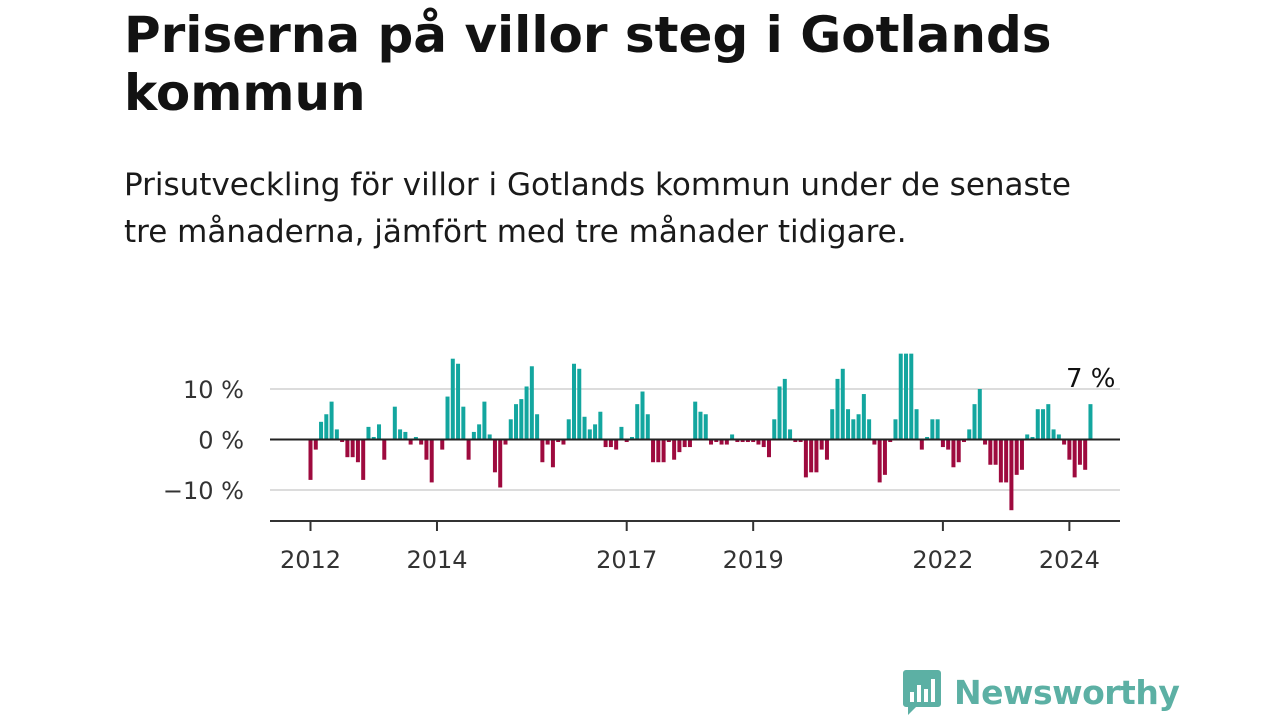  What do you see at coordinates (626, 560) in the screenshot?
I see `x-tick-label: 2017` at bounding box center [626, 560].